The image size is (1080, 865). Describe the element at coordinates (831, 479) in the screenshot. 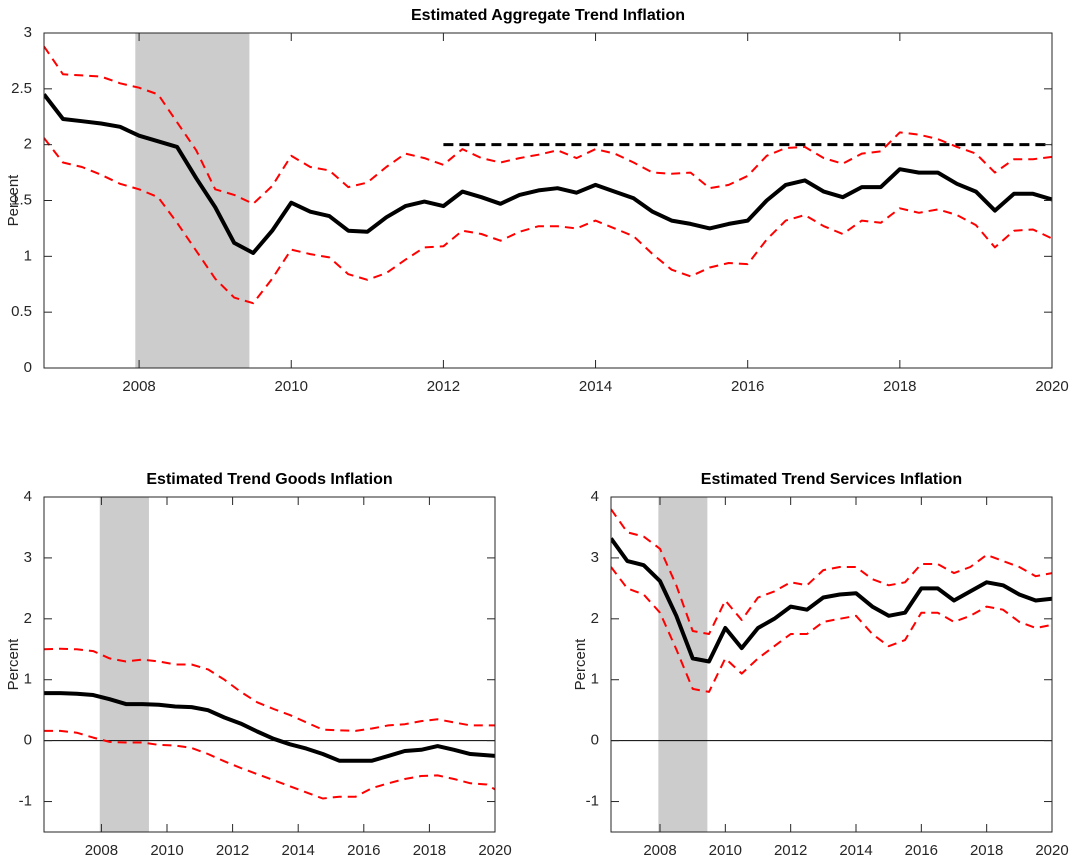

I see `chart-title: Estimated Trend Services Inflation` at that location.